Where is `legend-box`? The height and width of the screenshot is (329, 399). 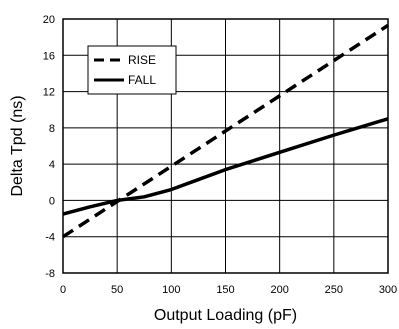
legend-box is located at coordinates (132, 70).